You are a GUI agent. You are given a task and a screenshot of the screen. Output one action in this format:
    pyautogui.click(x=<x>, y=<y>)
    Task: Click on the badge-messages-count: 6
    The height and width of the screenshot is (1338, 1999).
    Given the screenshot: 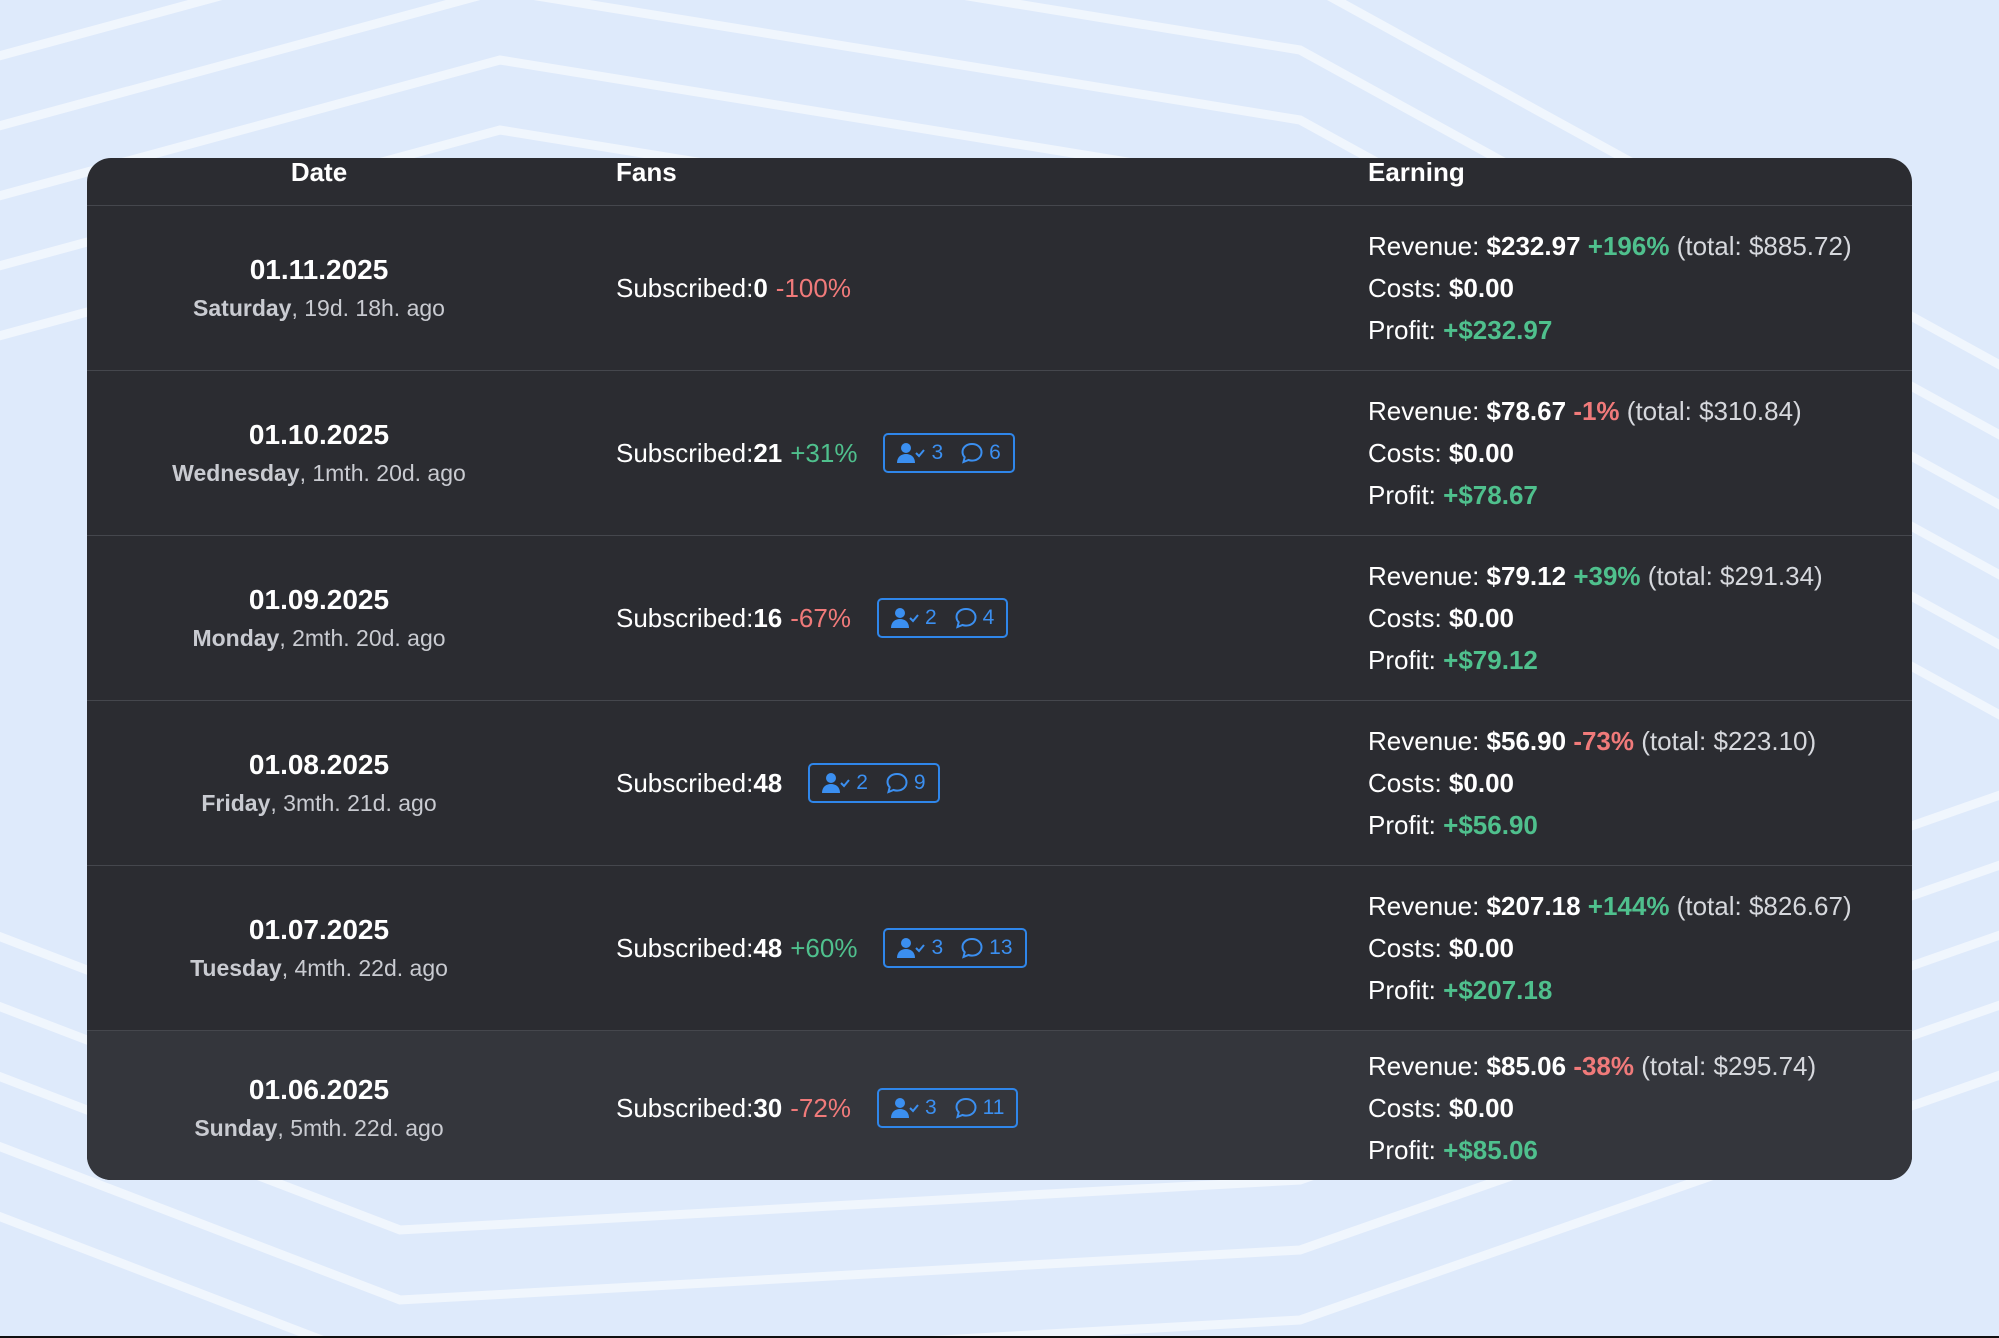 What is the action you would take?
    pyautogui.click(x=995, y=452)
    